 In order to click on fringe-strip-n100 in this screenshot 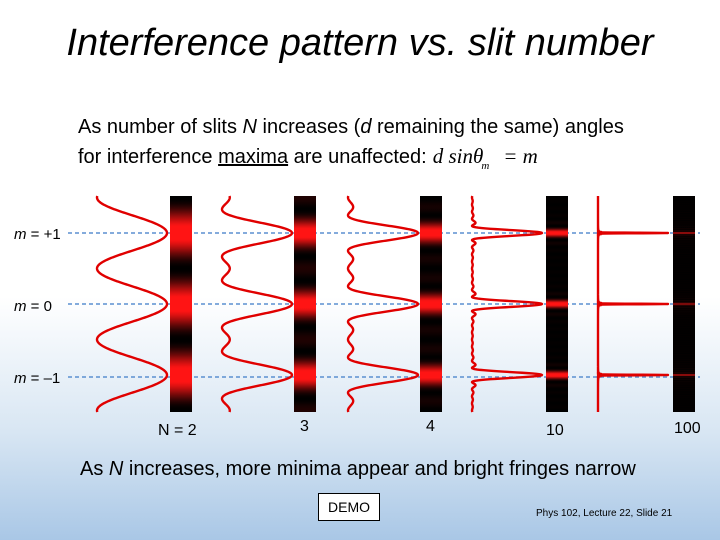, I will do `click(684, 304)`.